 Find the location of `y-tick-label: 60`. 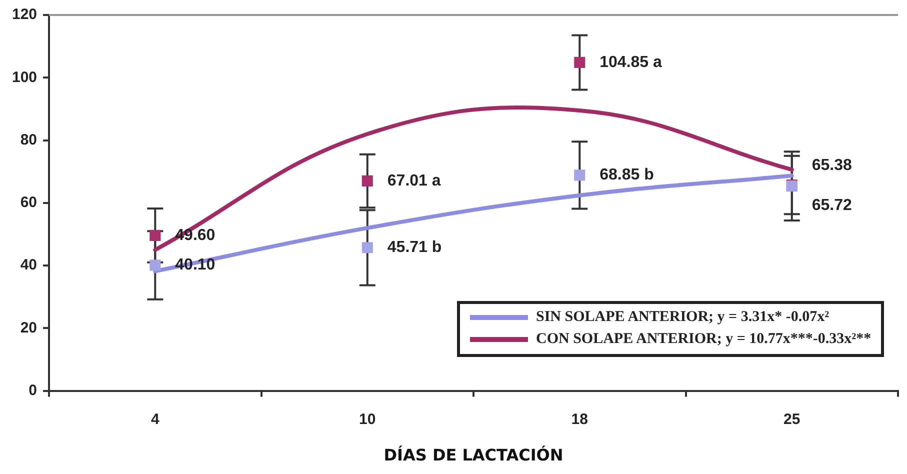

y-tick-label: 60 is located at coordinates (29, 203).